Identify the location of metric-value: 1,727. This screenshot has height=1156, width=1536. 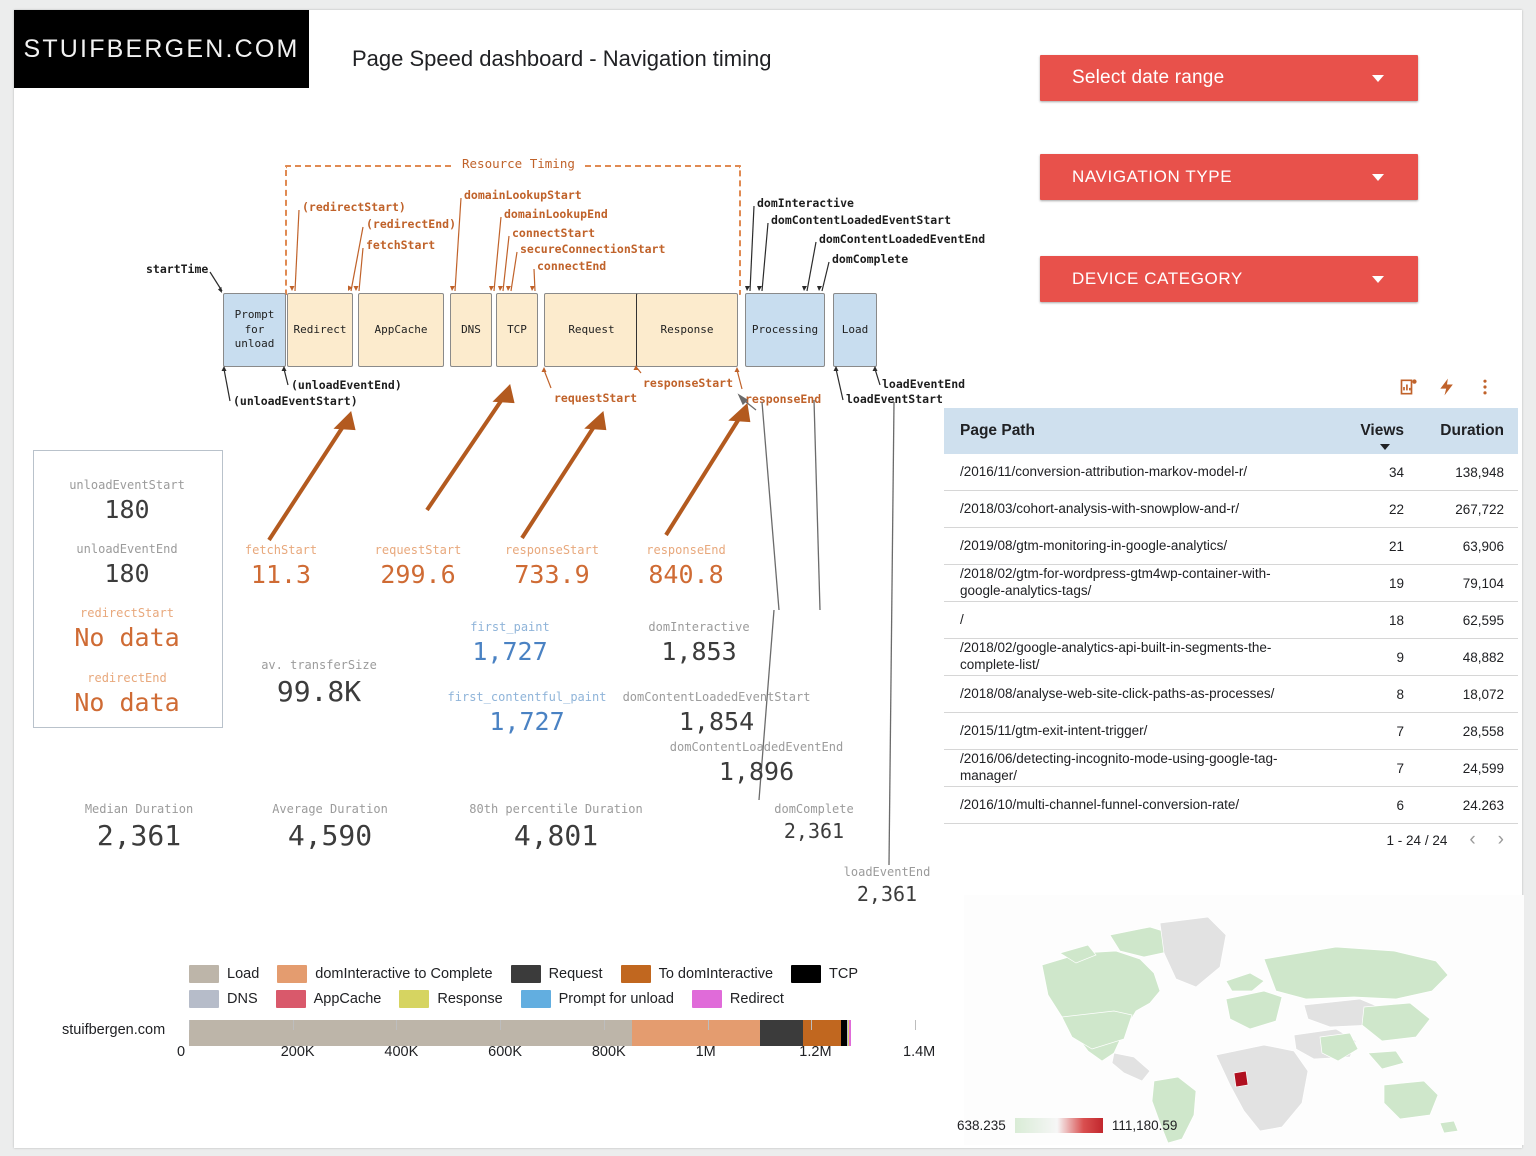
(510, 651).